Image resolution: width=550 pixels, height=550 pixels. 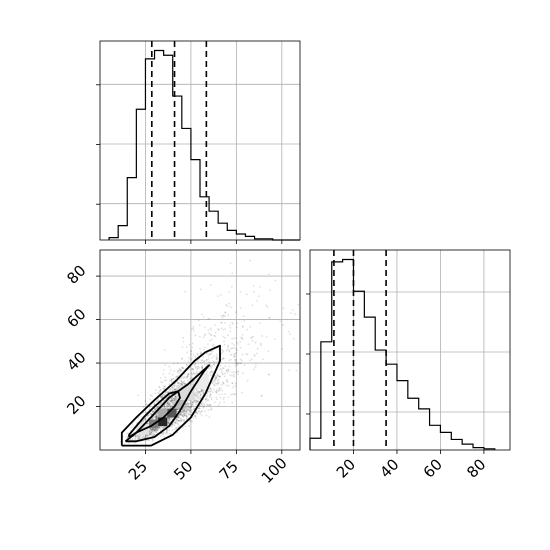 I want to click on histogram-right-xtick-label: 80, so click(x=476, y=468).